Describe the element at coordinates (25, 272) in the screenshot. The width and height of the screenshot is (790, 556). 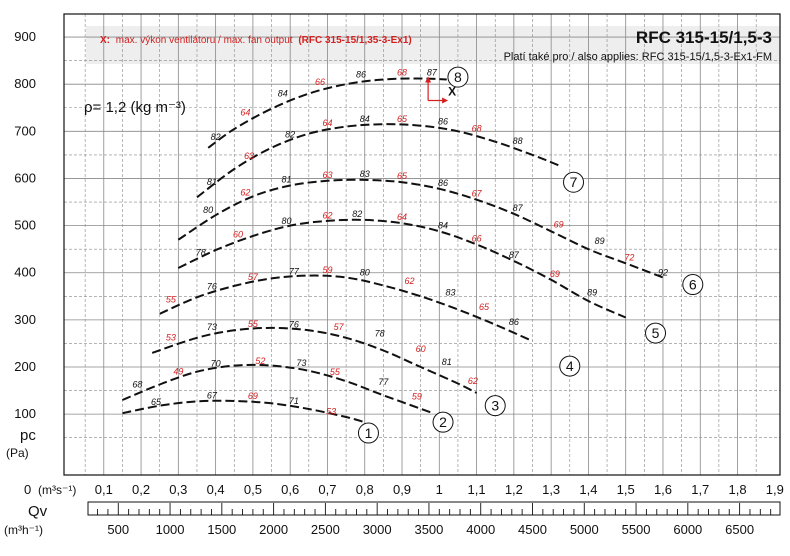
I see `y-tick-label: 400` at that location.